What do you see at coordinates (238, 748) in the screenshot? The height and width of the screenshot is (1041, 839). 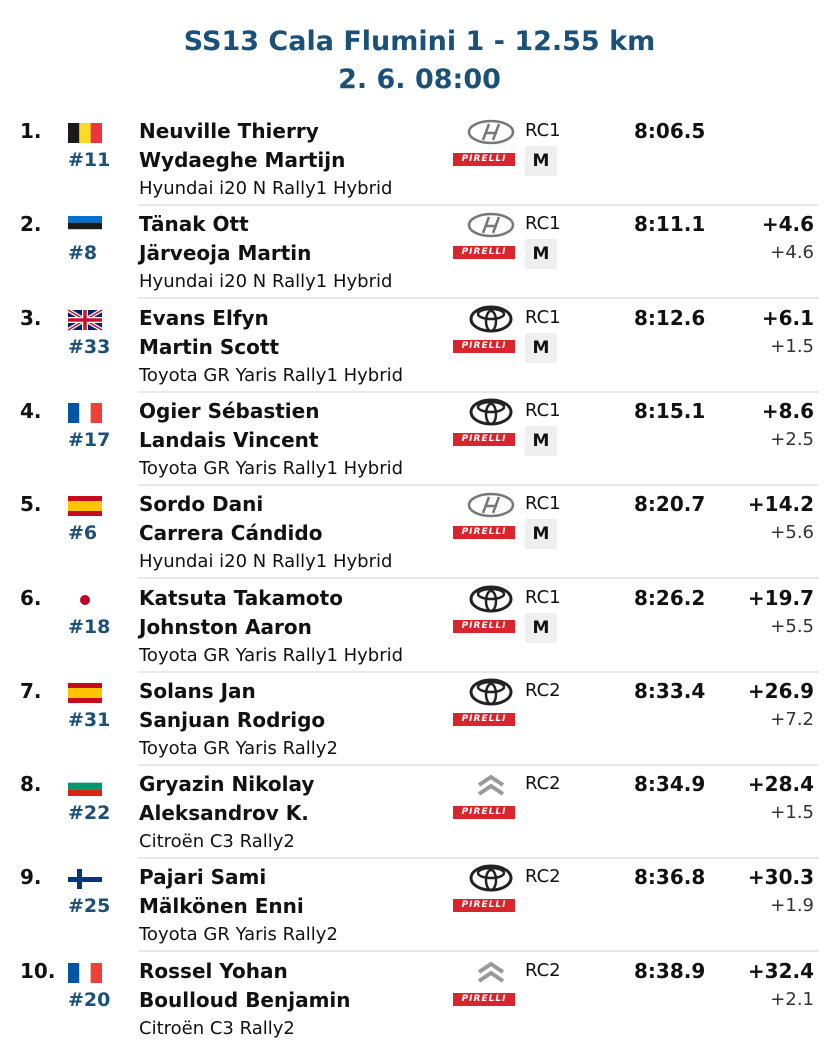 I see `car: Toyota GR Yaris Rally2` at bounding box center [238, 748].